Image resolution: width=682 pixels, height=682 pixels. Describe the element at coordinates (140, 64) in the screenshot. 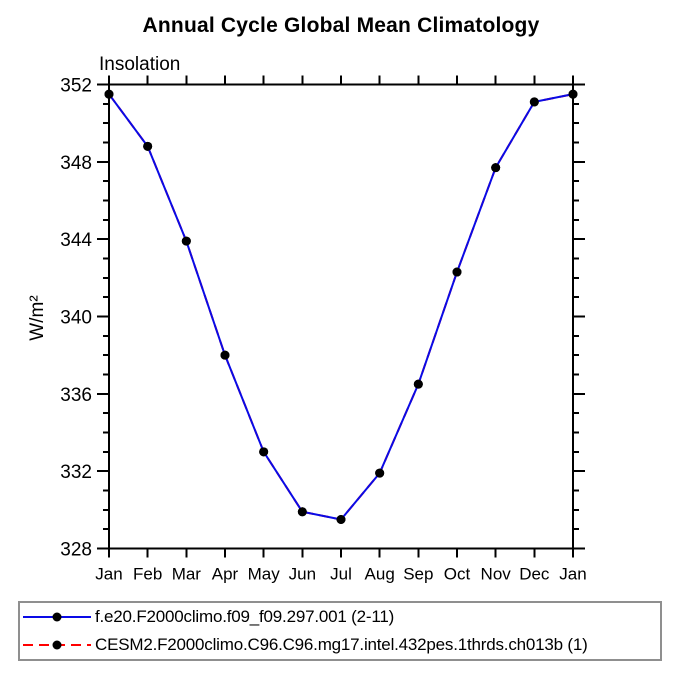

I see `chart-subtitle: Insolation` at that location.